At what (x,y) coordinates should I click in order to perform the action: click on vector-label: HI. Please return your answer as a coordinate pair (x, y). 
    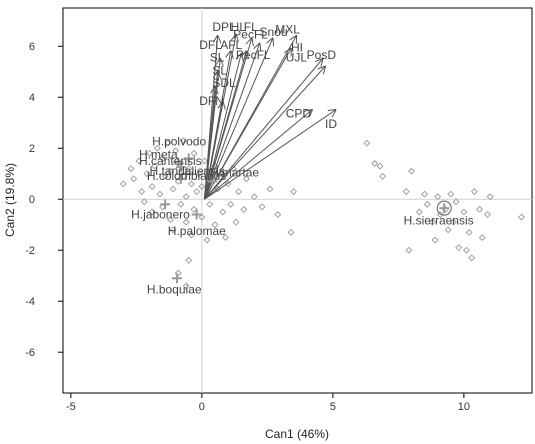
    Looking at the image, I should click on (297, 47).